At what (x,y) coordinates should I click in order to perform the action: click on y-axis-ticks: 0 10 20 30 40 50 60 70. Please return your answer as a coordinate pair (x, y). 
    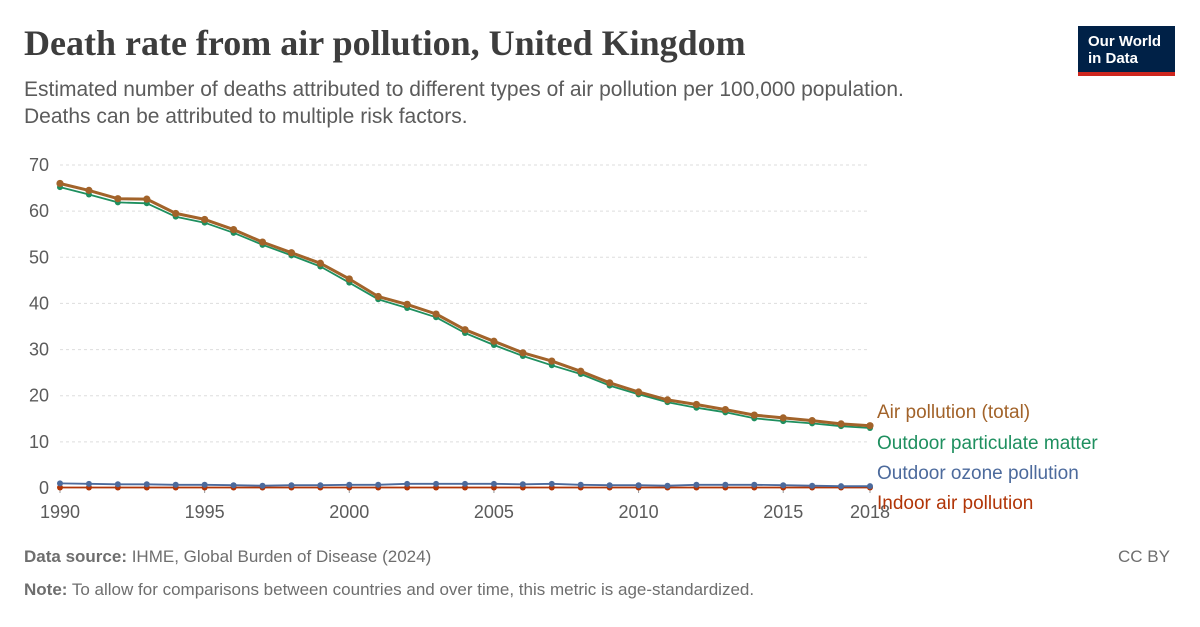
    Looking at the image, I should click on (39, 326).